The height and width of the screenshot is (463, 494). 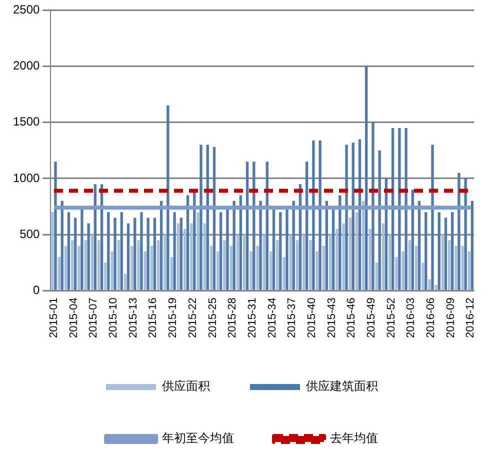 I want to click on x-tick-label: 2015-01, so click(x=54, y=318).